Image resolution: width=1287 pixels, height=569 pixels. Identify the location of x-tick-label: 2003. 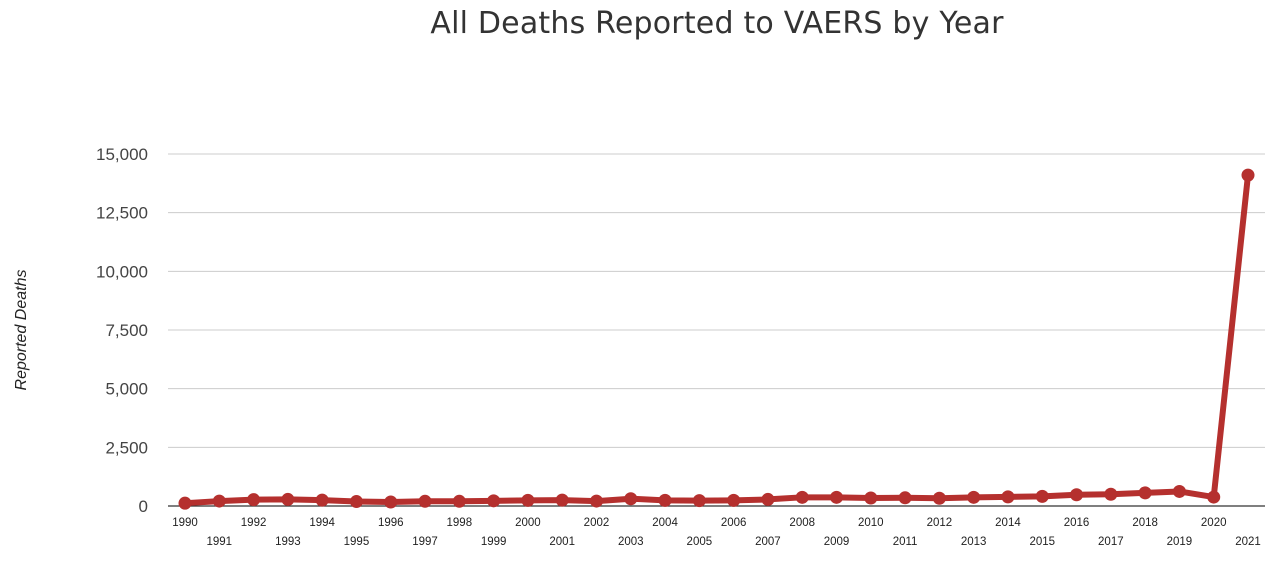
(631, 542).